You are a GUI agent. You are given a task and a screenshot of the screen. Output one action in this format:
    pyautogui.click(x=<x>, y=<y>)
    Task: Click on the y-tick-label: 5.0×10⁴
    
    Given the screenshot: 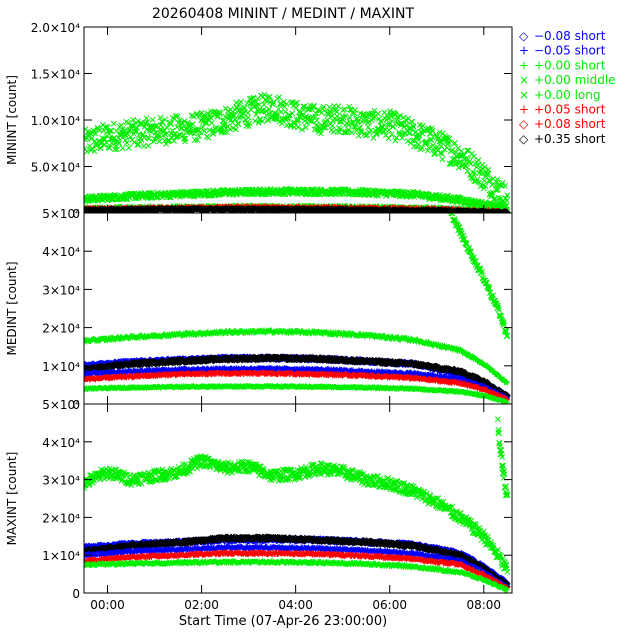 What is the action you would take?
    pyautogui.click(x=55, y=168)
    